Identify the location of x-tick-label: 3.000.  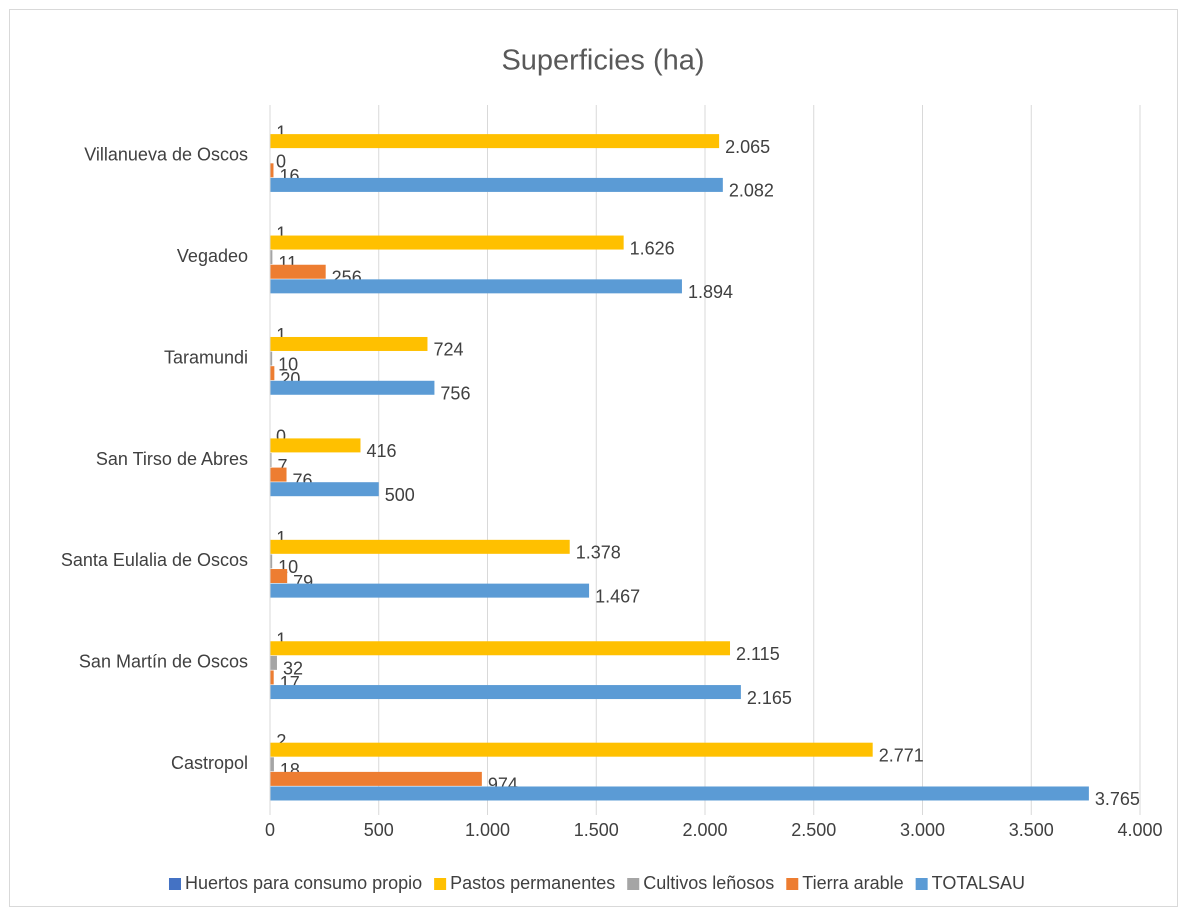
(922, 830).